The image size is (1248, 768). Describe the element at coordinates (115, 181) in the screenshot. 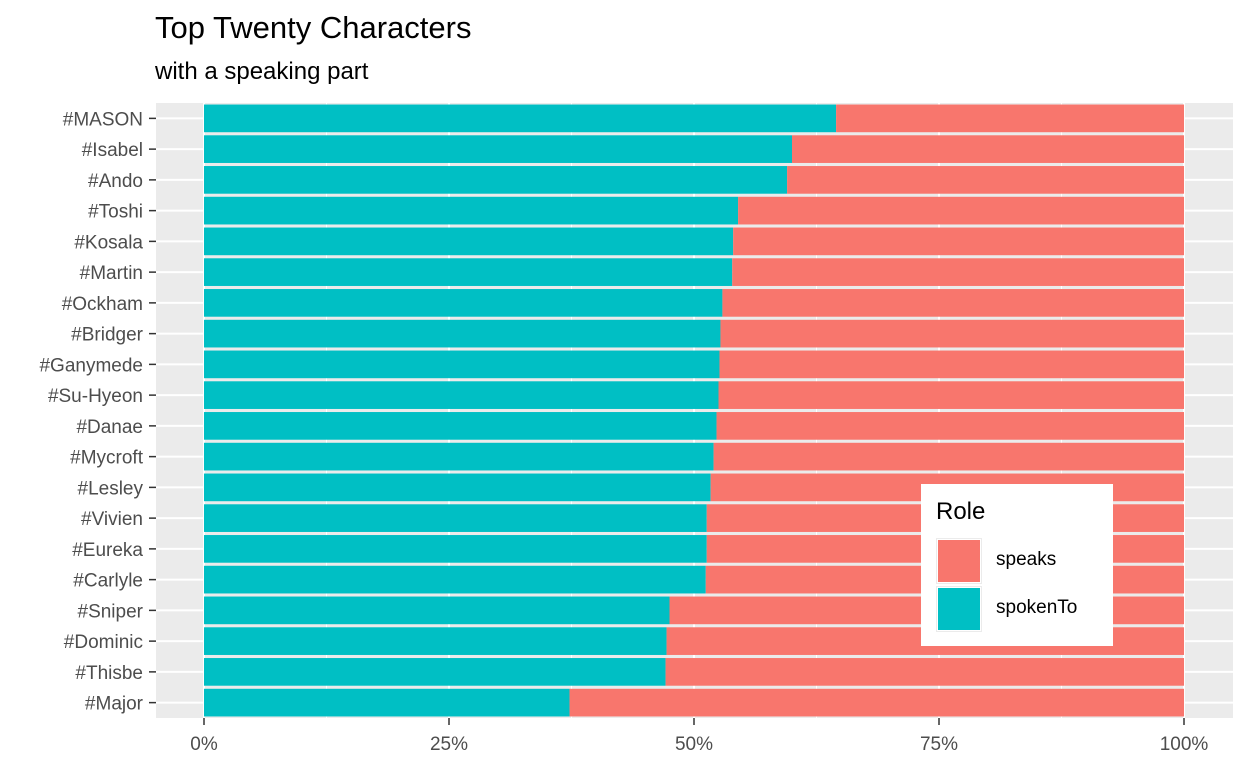

I see `y-tick-label: #Ando` at that location.